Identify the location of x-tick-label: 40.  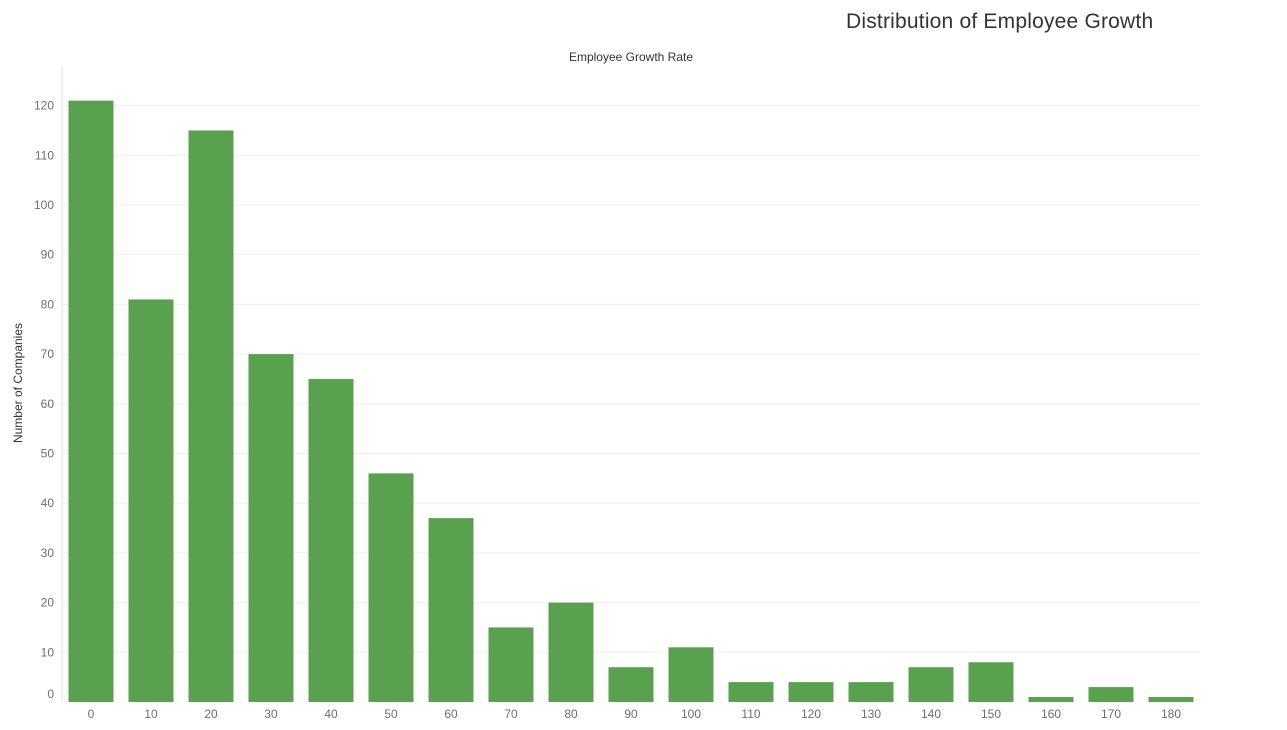
(331, 714).